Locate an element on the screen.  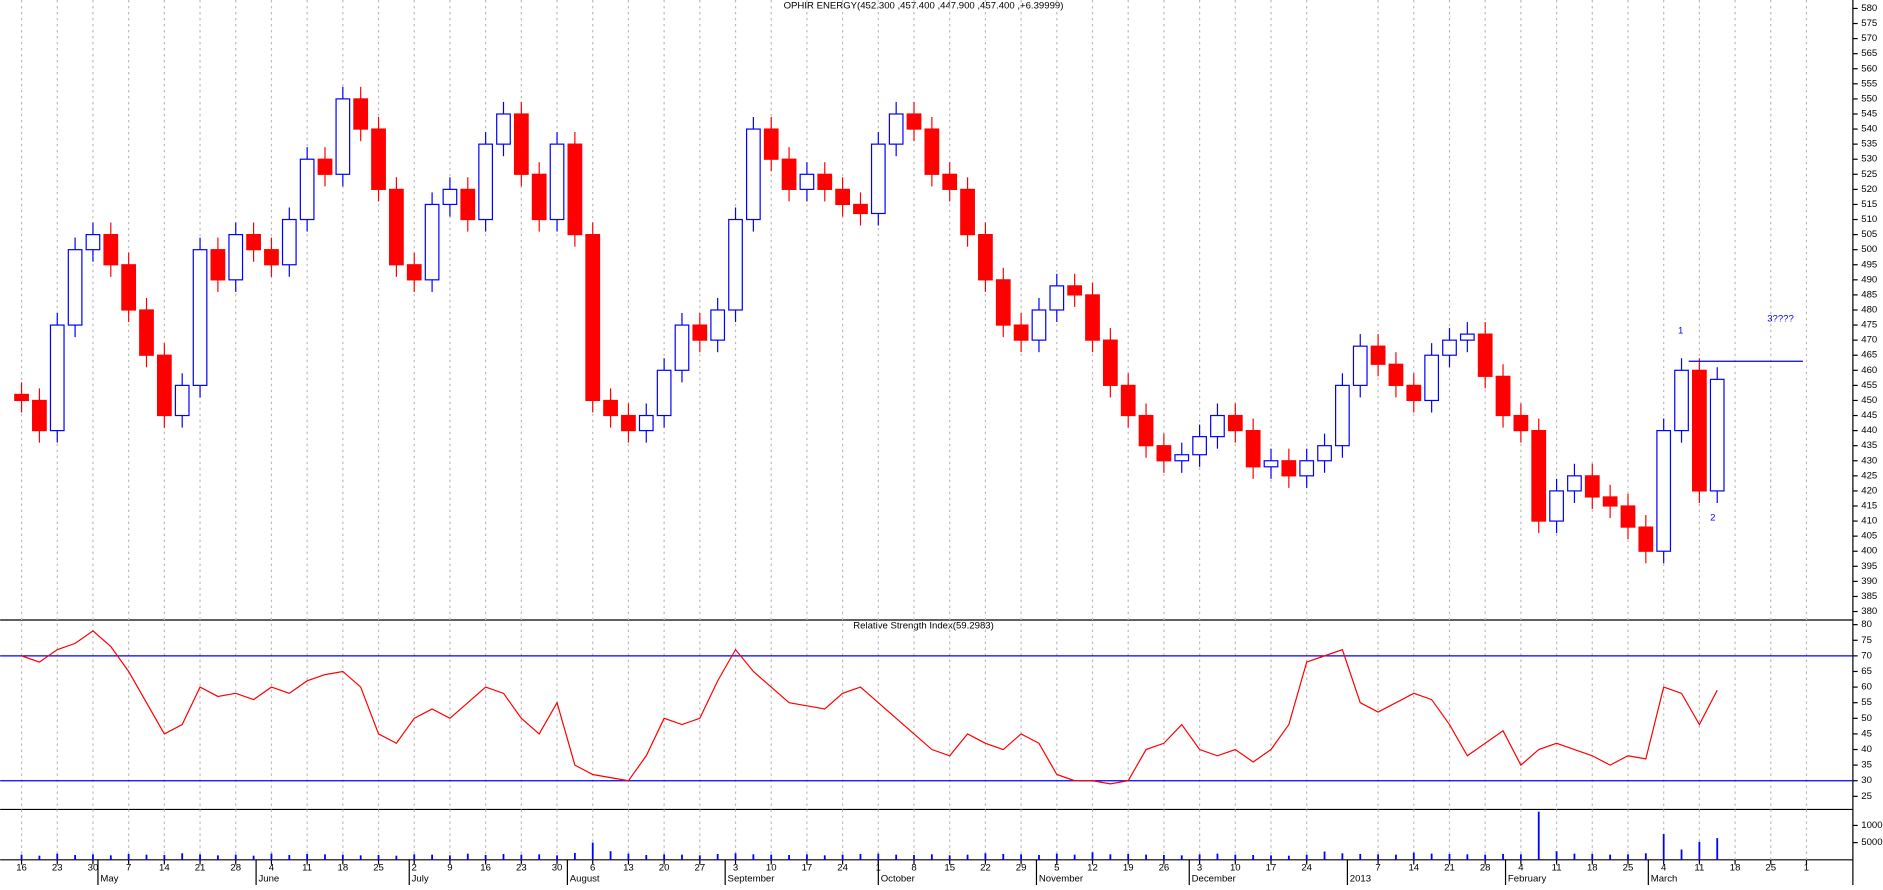
y-tick-label: 540 is located at coordinates (1869, 129).